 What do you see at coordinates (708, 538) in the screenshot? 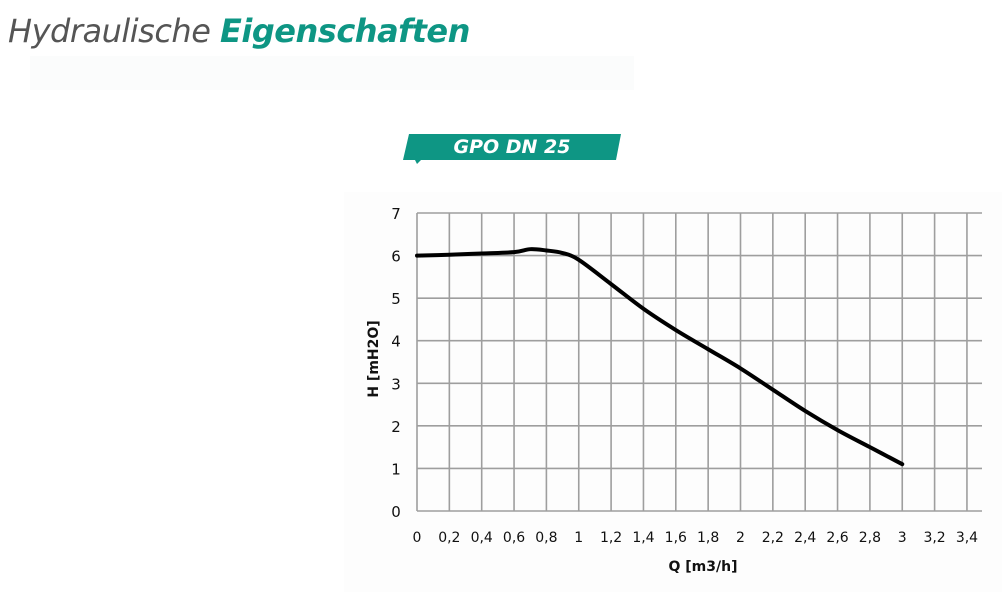
I see `x-tick-label: 1,8` at bounding box center [708, 538].